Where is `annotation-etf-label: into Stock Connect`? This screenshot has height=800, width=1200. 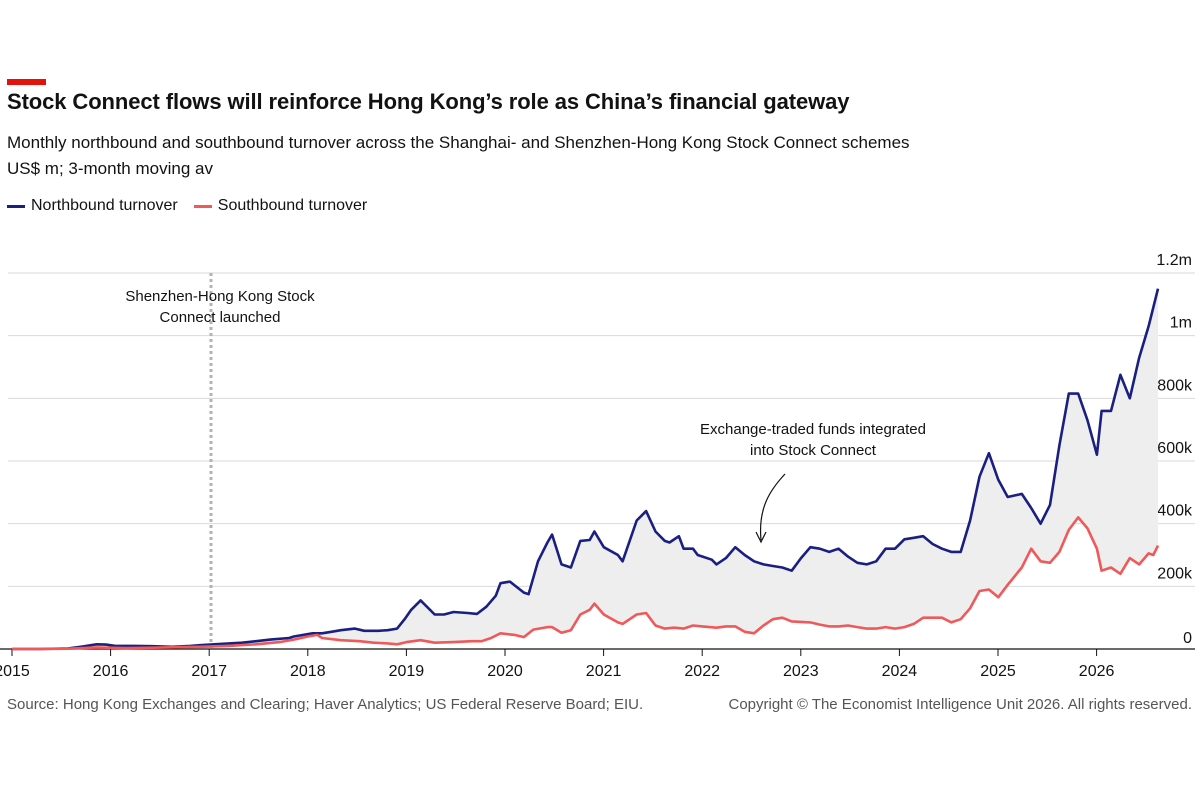 annotation-etf-label: into Stock Connect is located at coordinates (813, 450).